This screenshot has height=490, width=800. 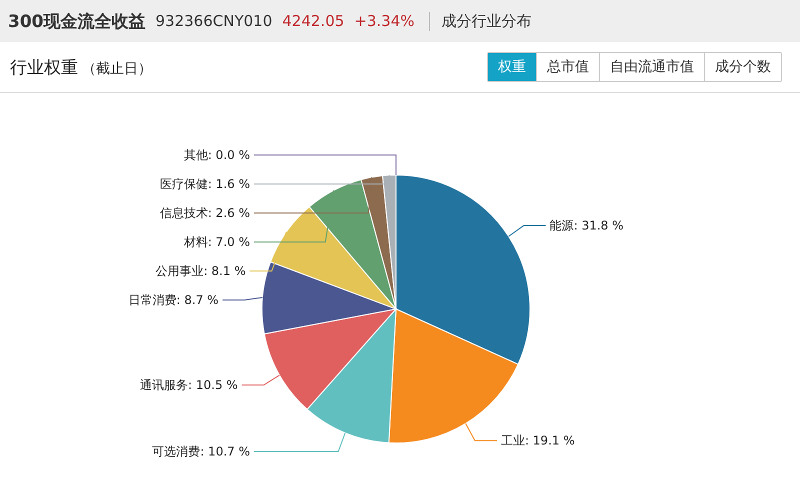 I want to click on tab-button: 总市值, so click(x=567, y=67).